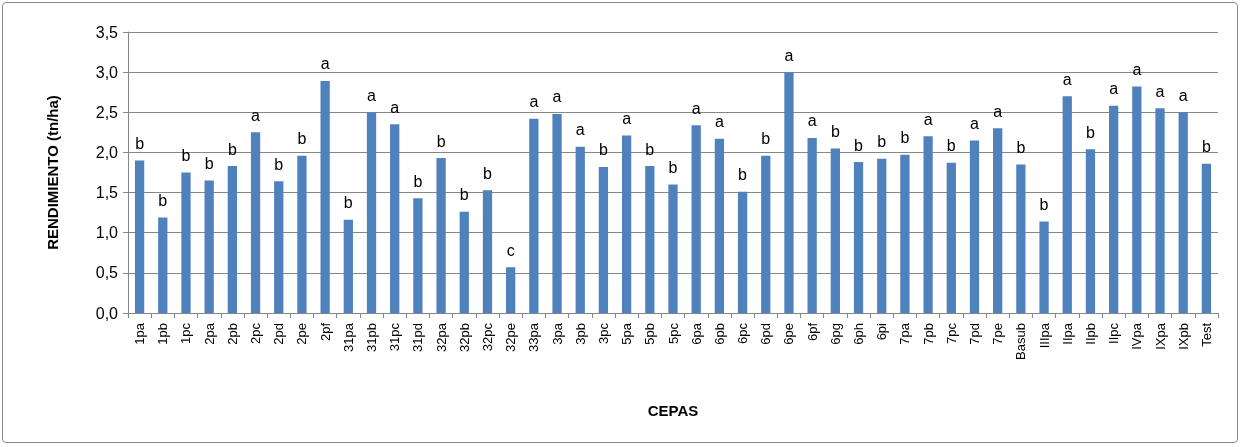 The height and width of the screenshot is (447, 1242). What do you see at coordinates (882, 331) in the screenshot?
I see `x-tick-label: 6pi` at bounding box center [882, 331].